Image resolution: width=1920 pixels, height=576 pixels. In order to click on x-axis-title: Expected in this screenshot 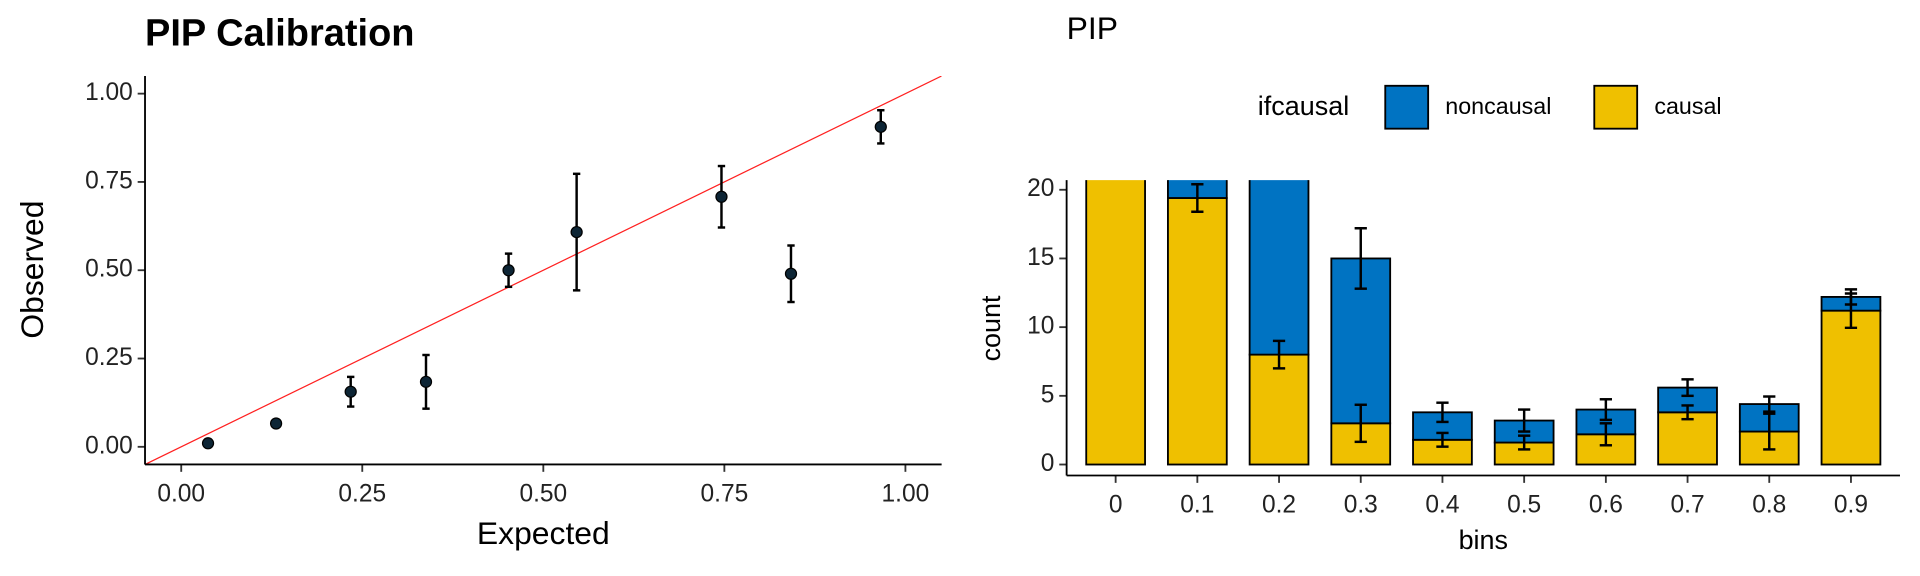, I will do `click(543, 533)`.